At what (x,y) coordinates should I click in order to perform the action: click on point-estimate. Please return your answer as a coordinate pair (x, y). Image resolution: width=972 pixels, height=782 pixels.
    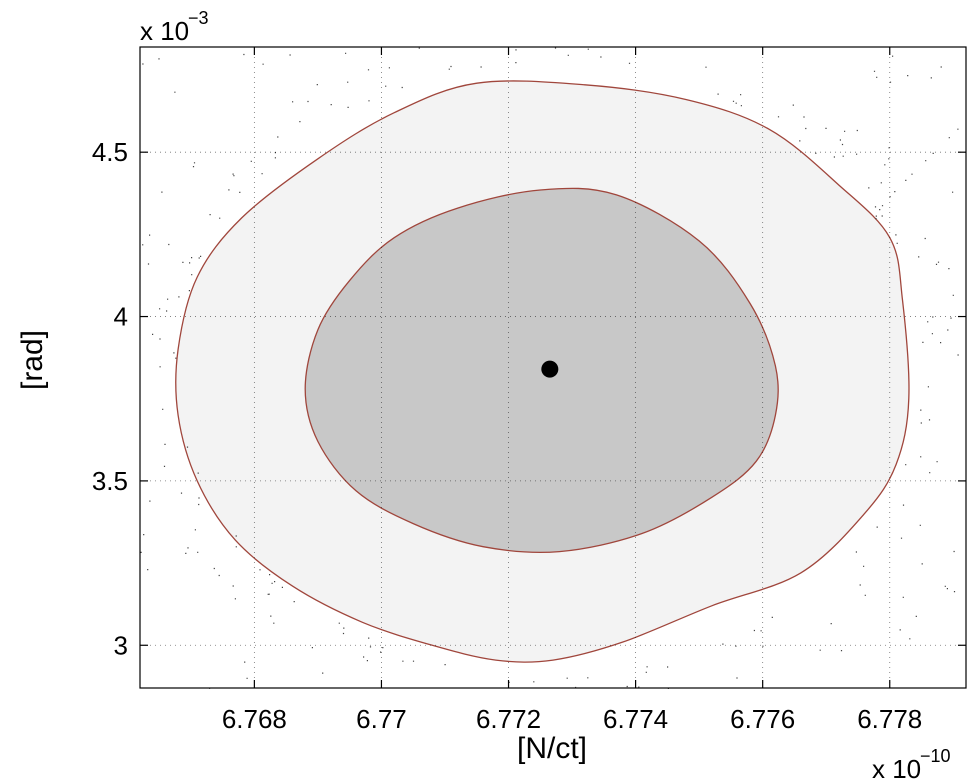
    Looking at the image, I should click on (550, 369).